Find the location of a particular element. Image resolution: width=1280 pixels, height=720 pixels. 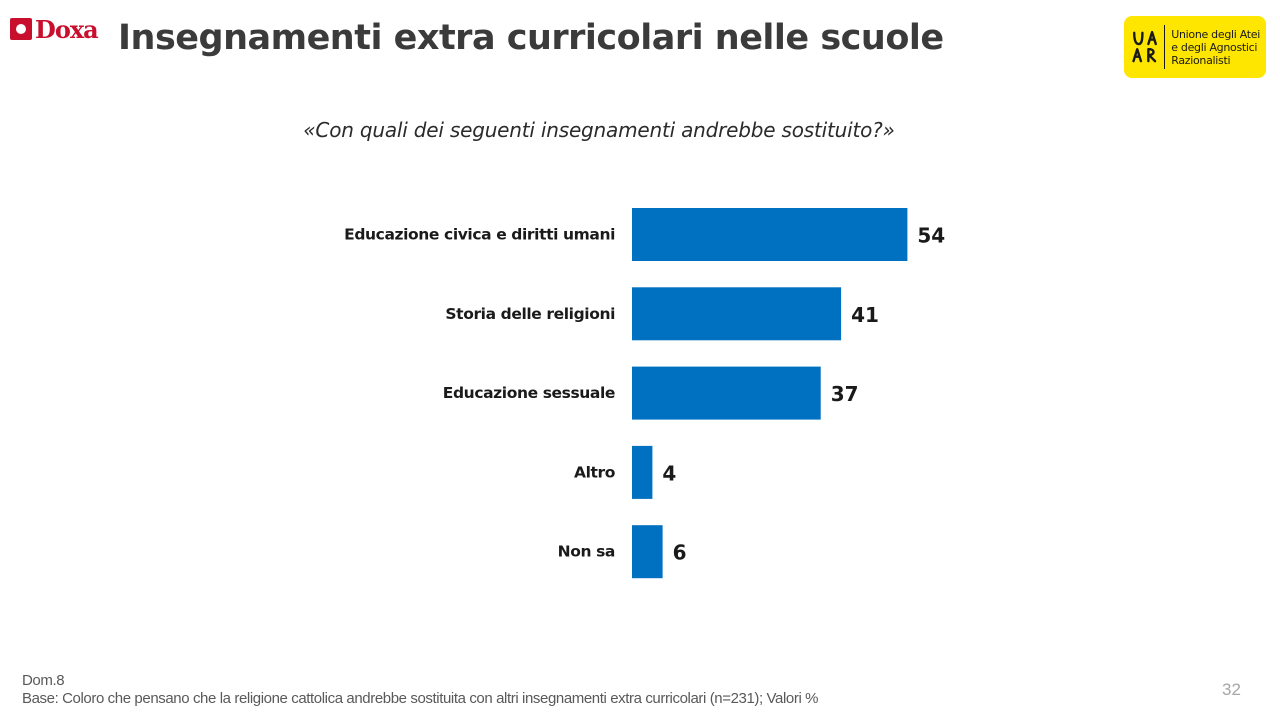

category-label-2: Educazione sessuale is located at coordinates (529, 393).